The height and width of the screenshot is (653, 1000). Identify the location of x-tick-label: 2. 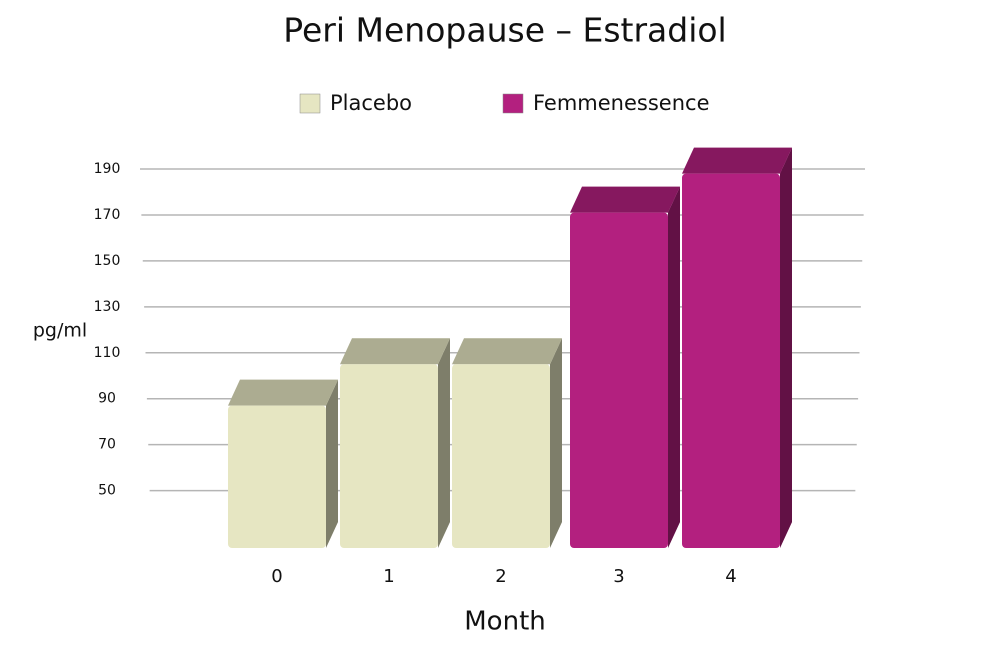
(500, 576).